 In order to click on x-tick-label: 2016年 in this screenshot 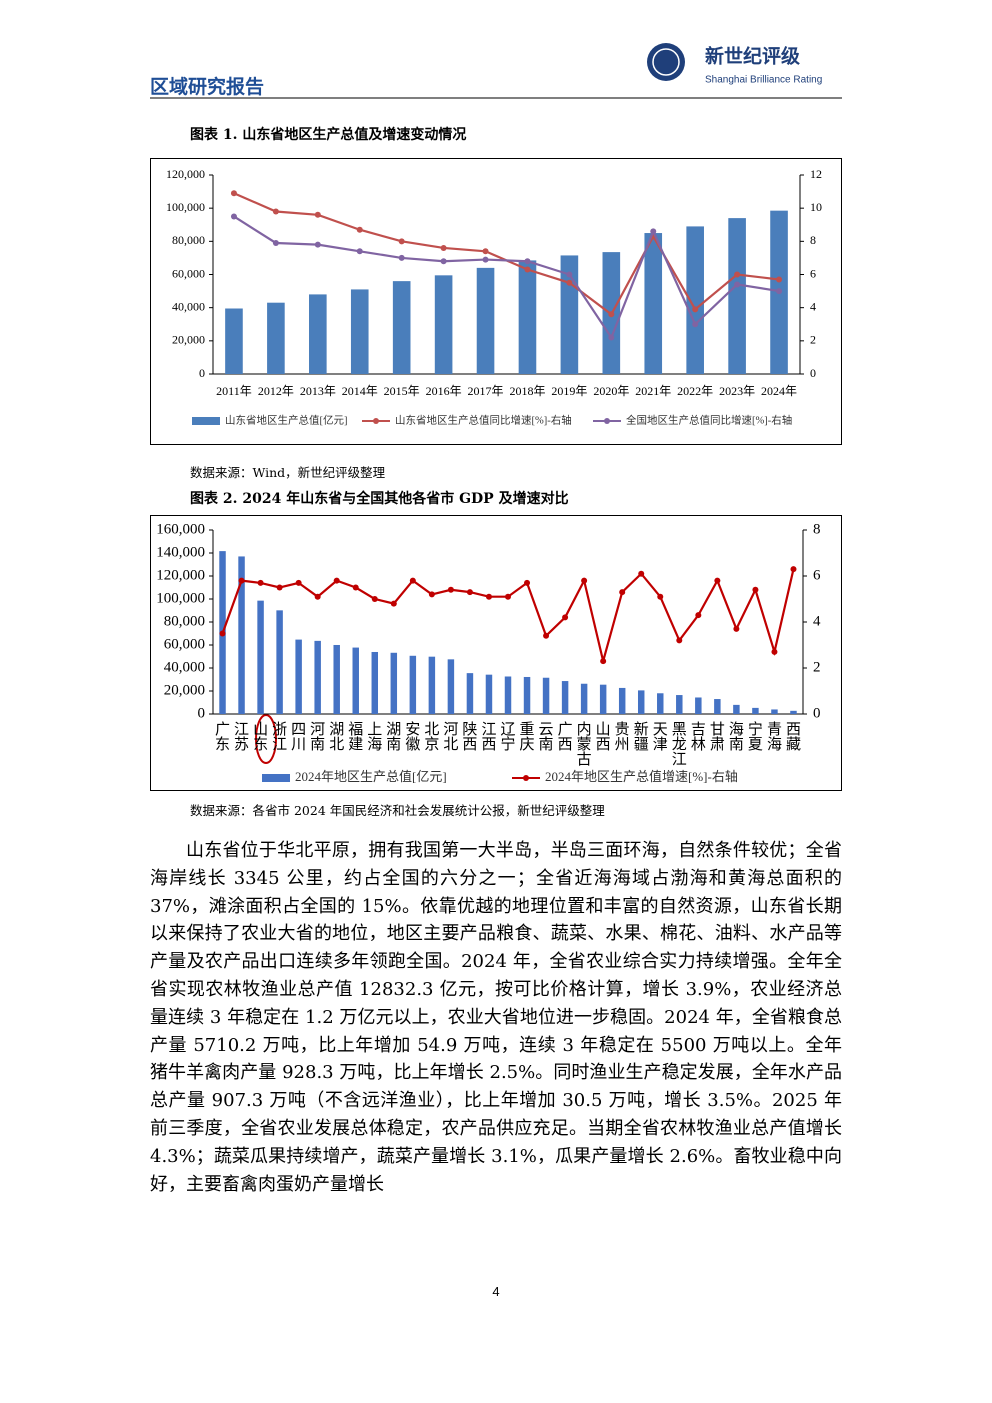, I will do `click(444, 391)`.